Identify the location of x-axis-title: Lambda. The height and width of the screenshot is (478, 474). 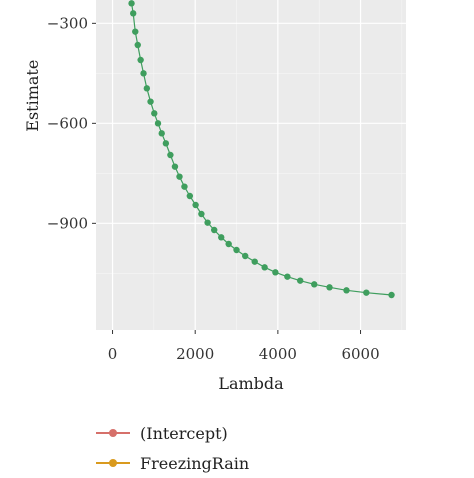
(251, 383).